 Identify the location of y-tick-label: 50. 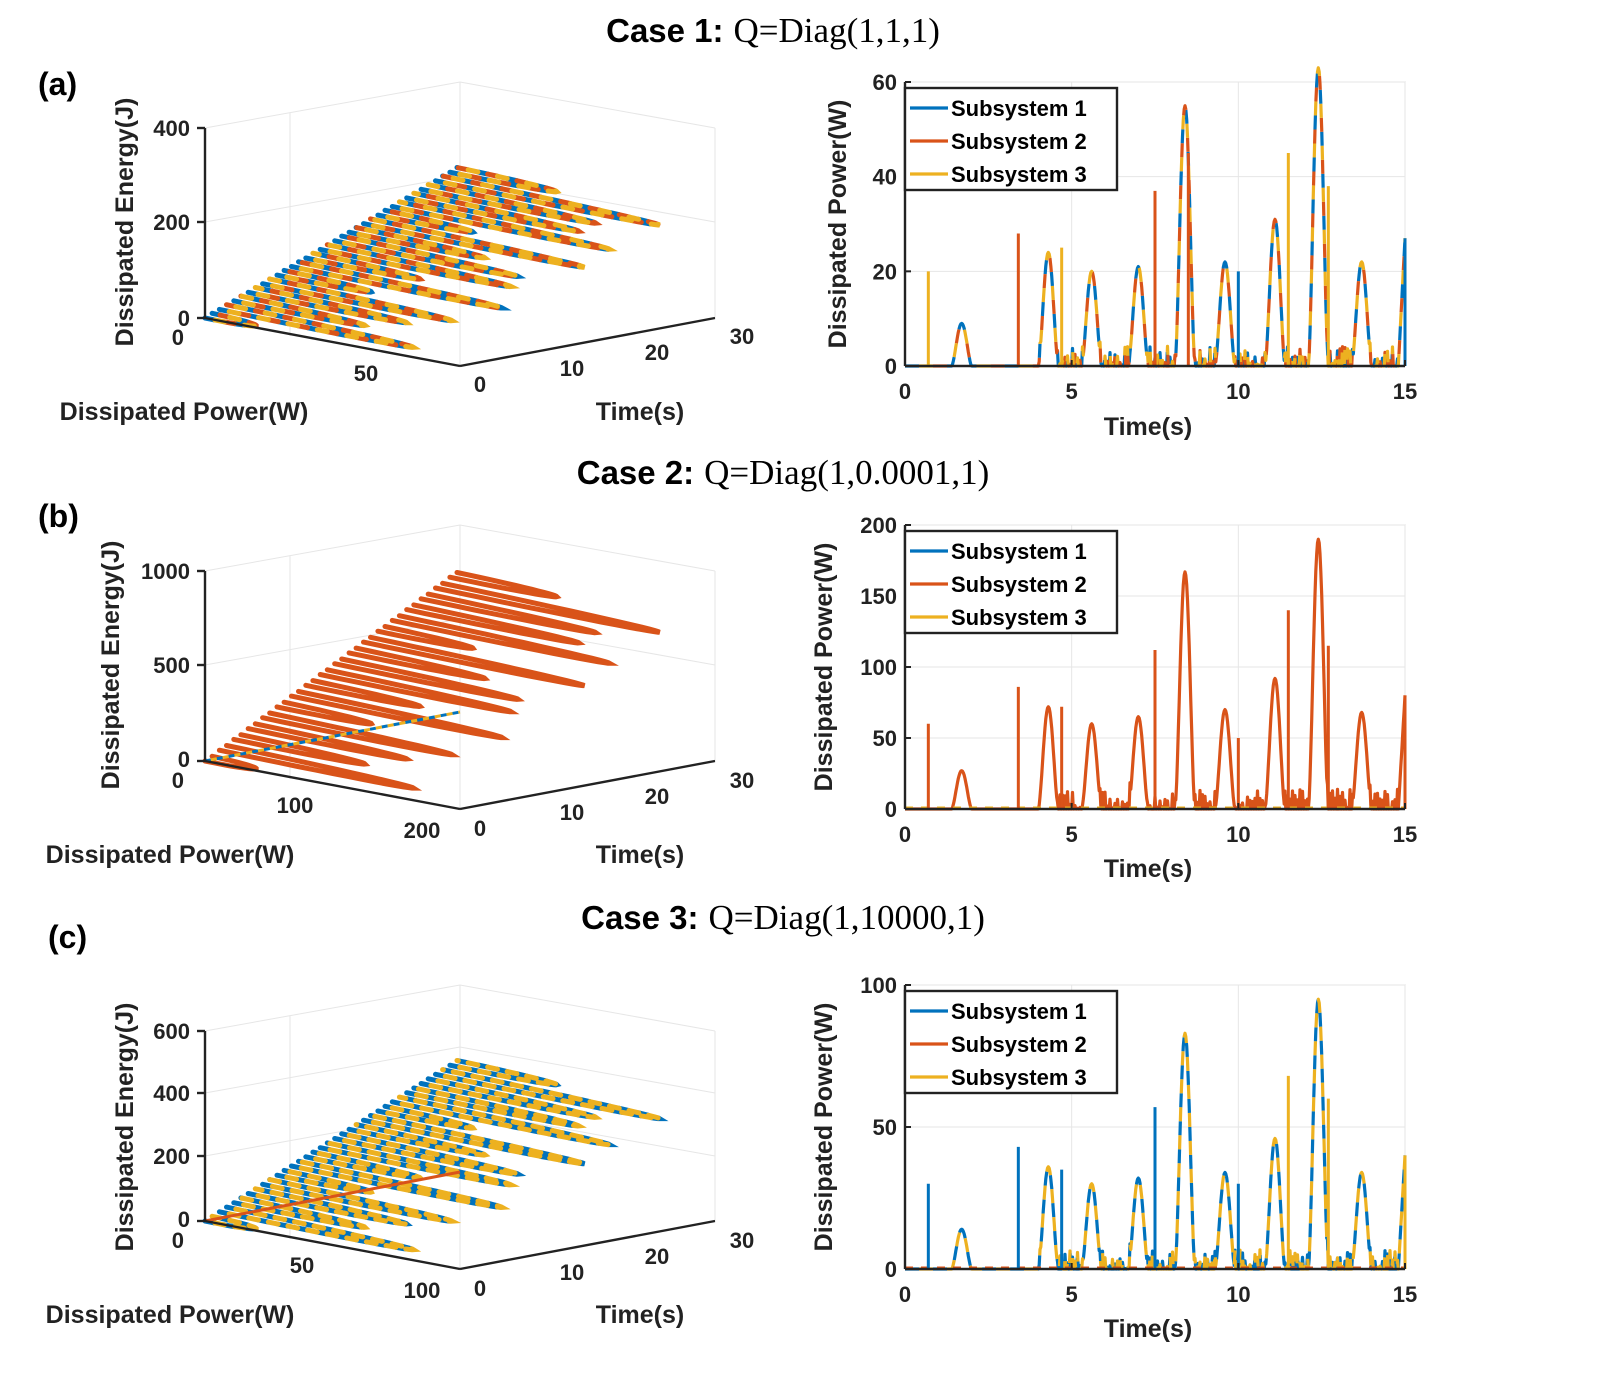
(885, 738).